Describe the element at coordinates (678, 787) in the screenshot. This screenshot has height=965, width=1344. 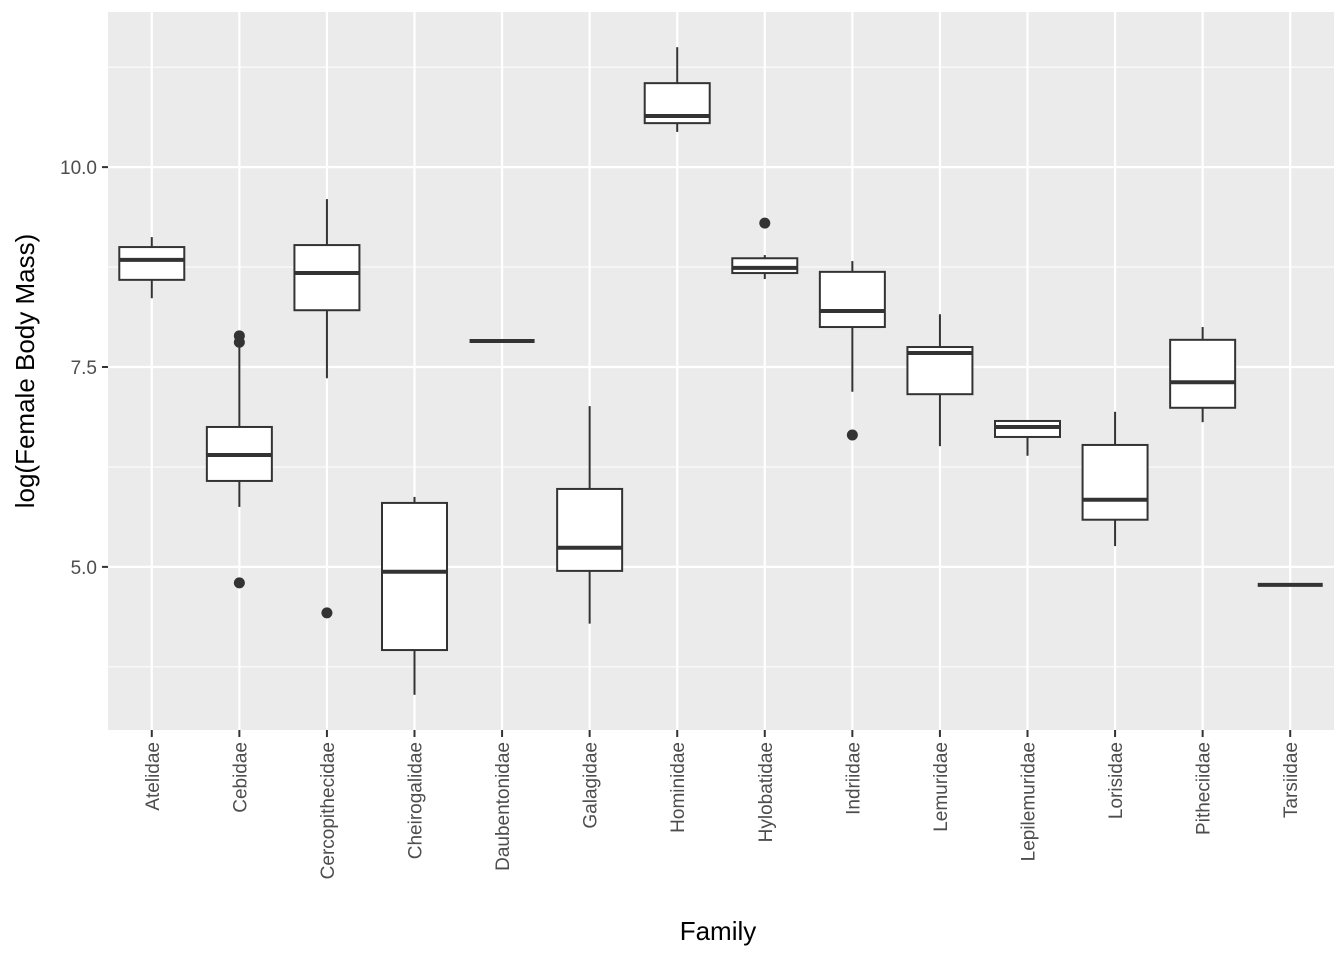
I see `x-tick-label: Hominidae` at that location.